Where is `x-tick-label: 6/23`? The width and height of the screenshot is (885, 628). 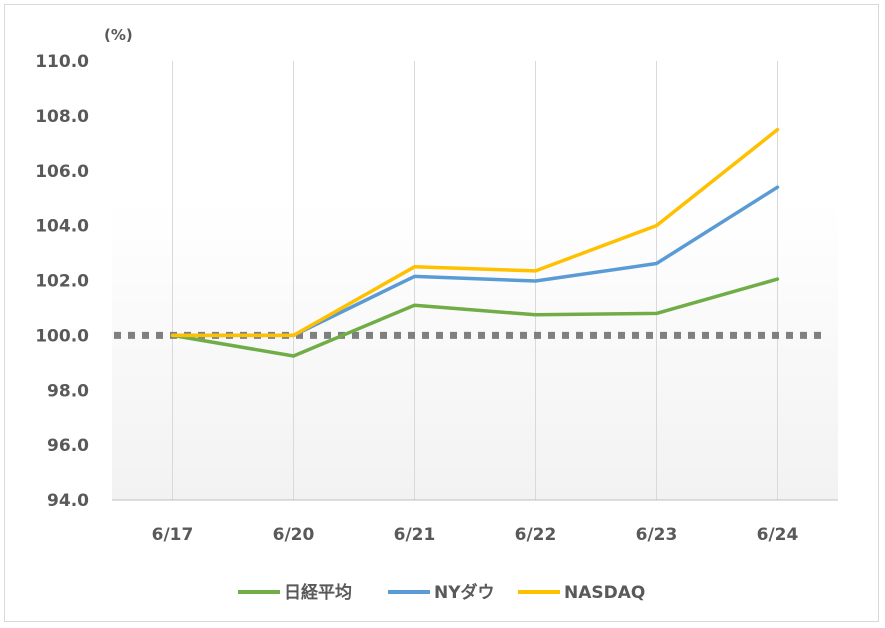 x-tick-label: 6/23 is located at coordinates (657, 535).